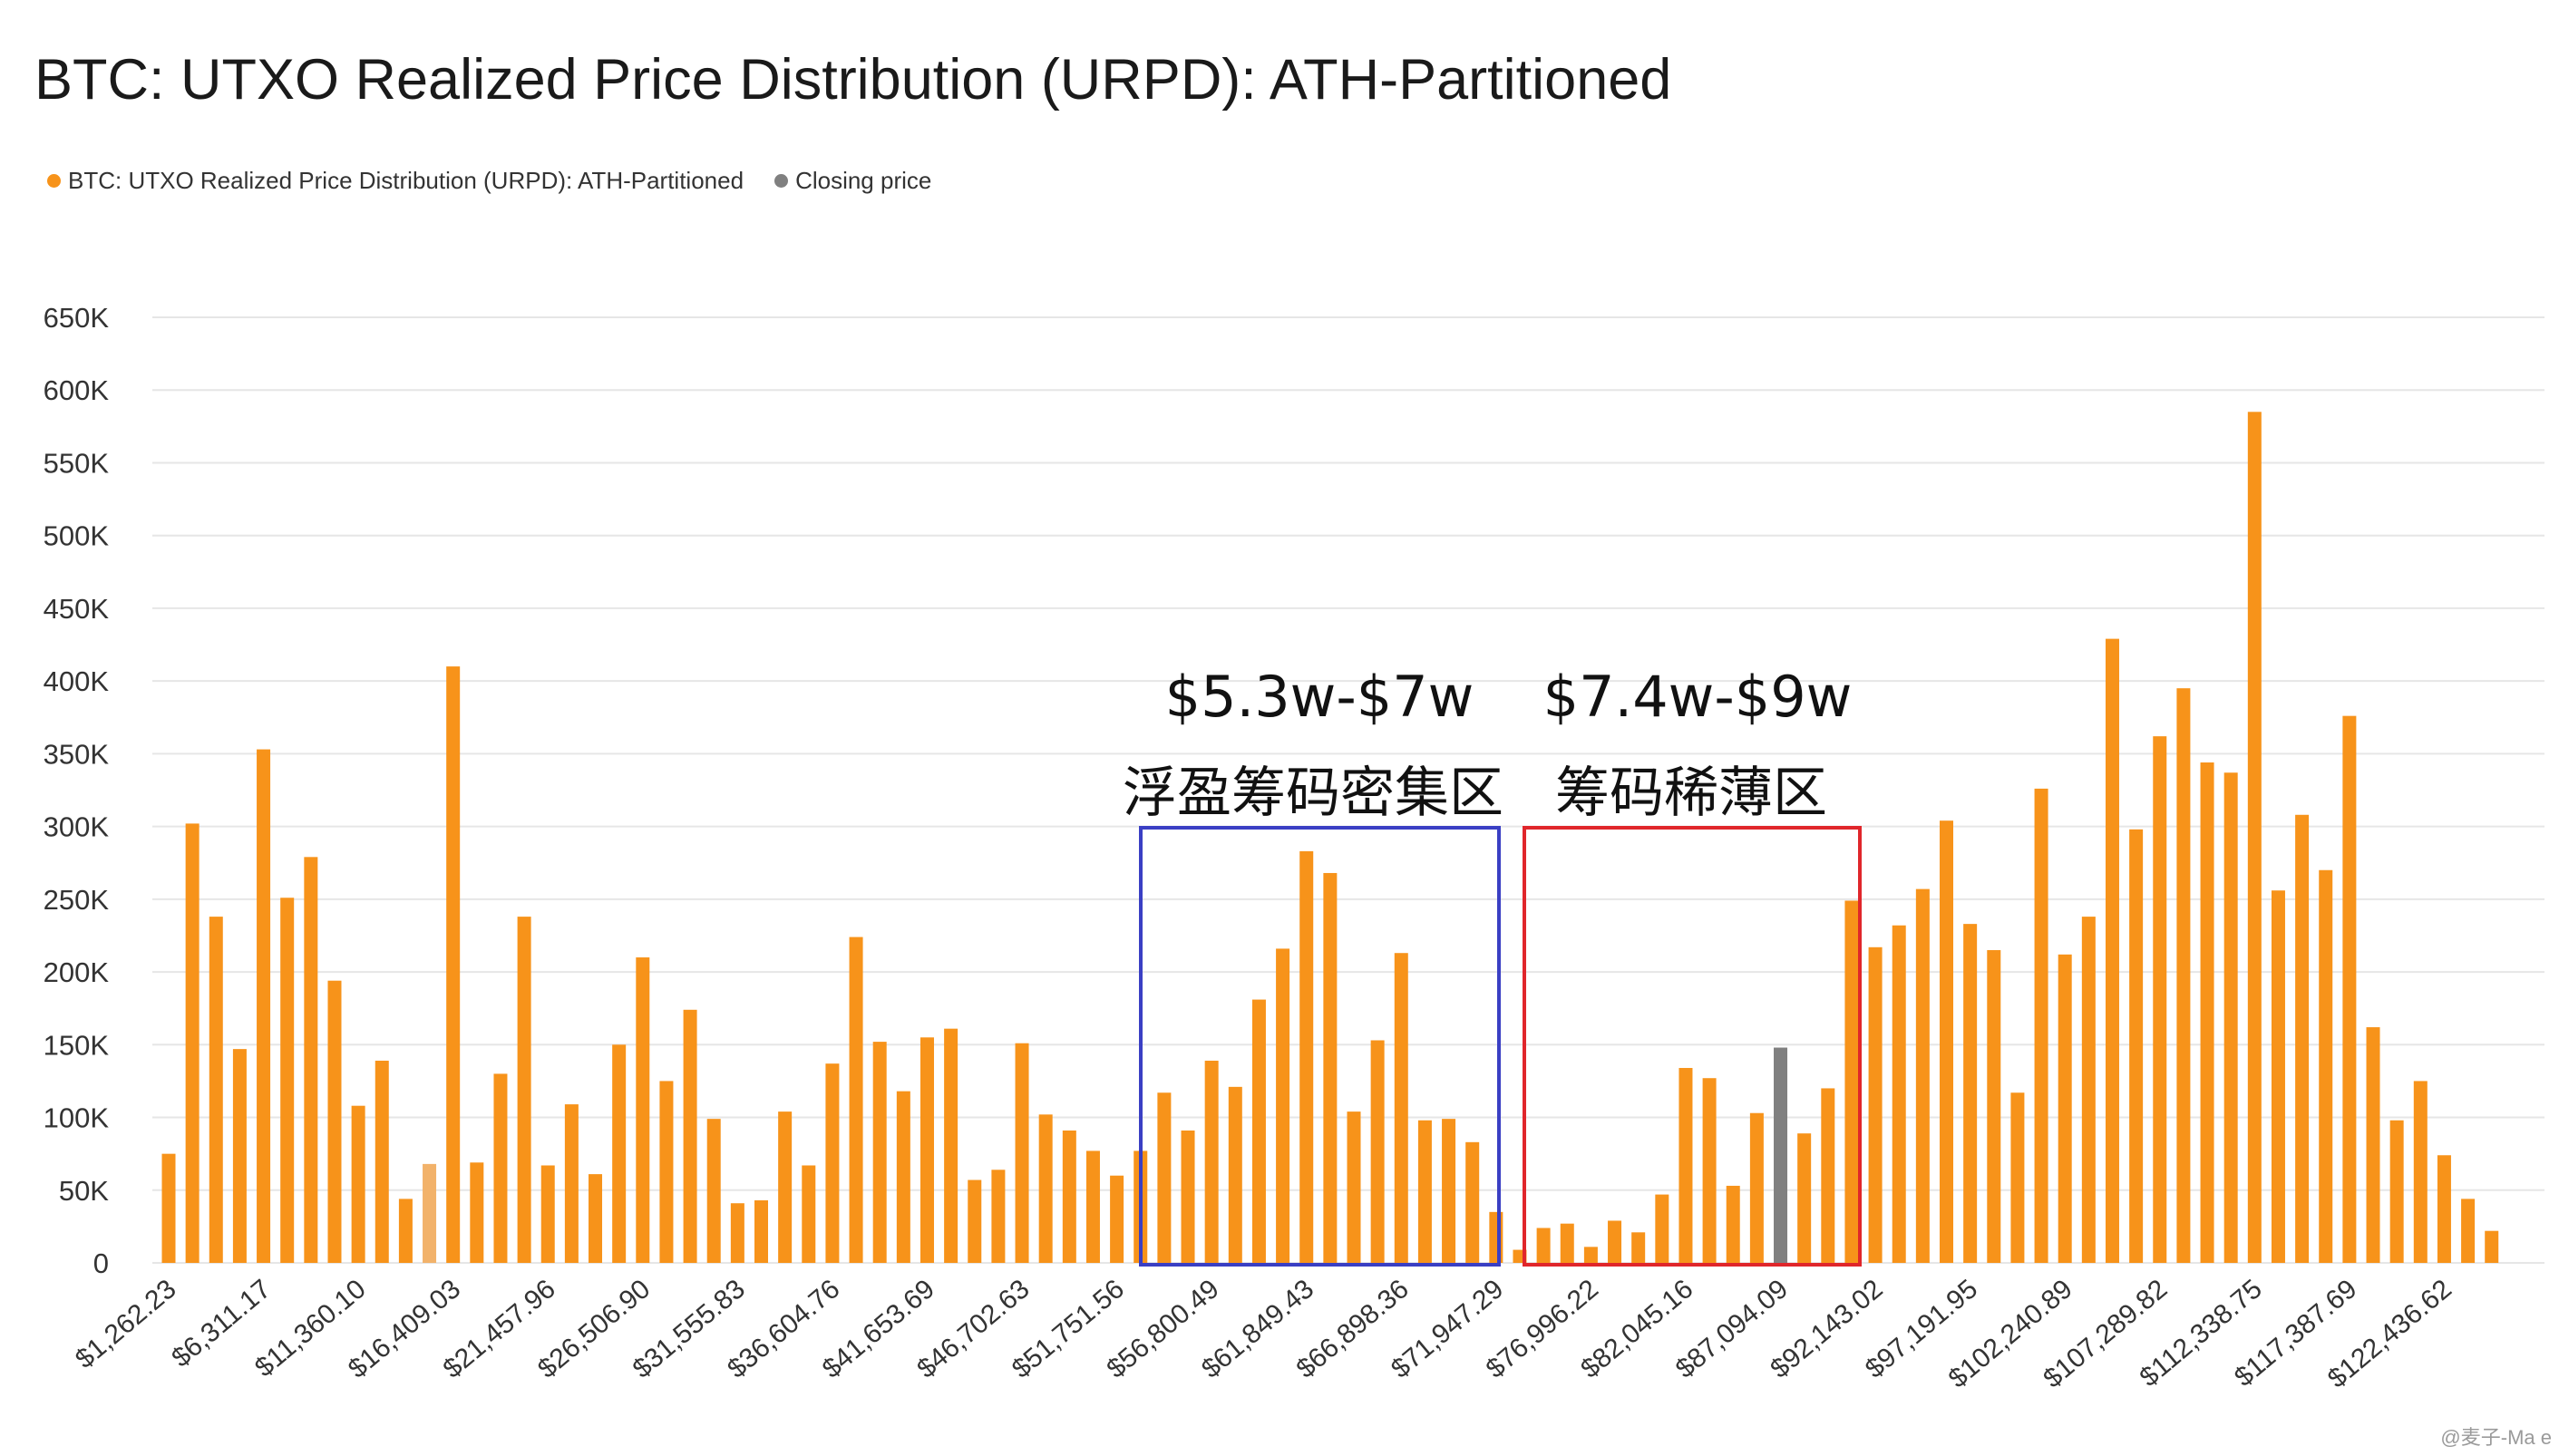 The width and height of the screenshot is (2559, 1456). What do you see at coordinates (77, 463) in the screenshot?
I see `y-tick-label: 550K` at bounding box center [77, 463].